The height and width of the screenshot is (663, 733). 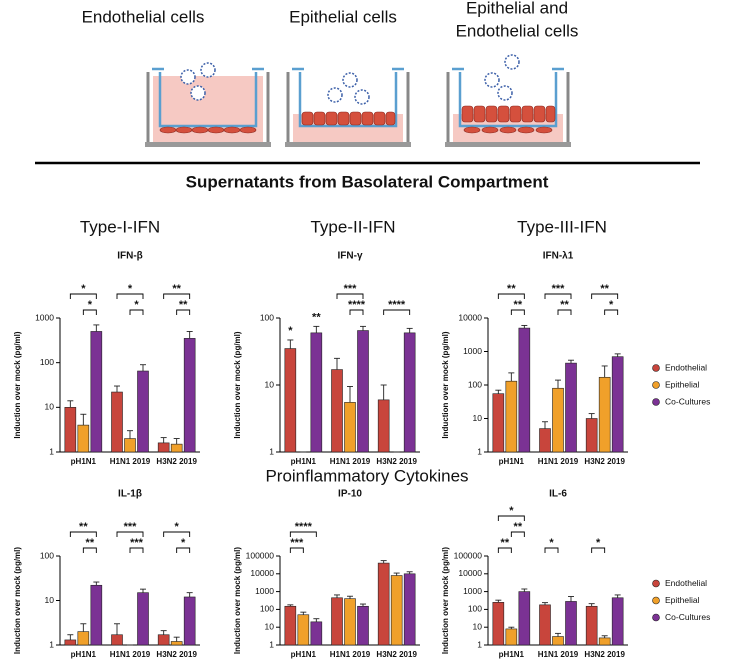 I want to click on cell-label: Epithelial cells, so click(x=343, y=16).